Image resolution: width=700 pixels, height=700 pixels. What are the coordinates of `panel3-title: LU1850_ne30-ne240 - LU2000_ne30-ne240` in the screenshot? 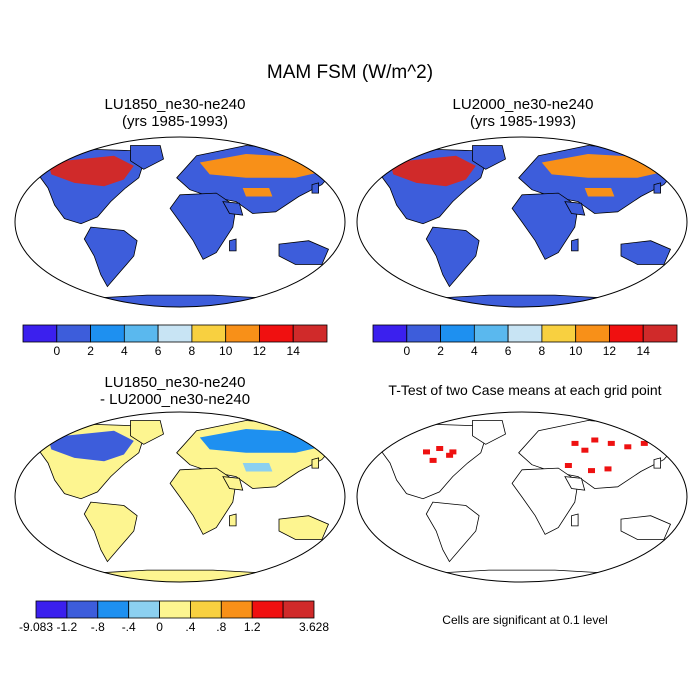 It's located at (175, 391).